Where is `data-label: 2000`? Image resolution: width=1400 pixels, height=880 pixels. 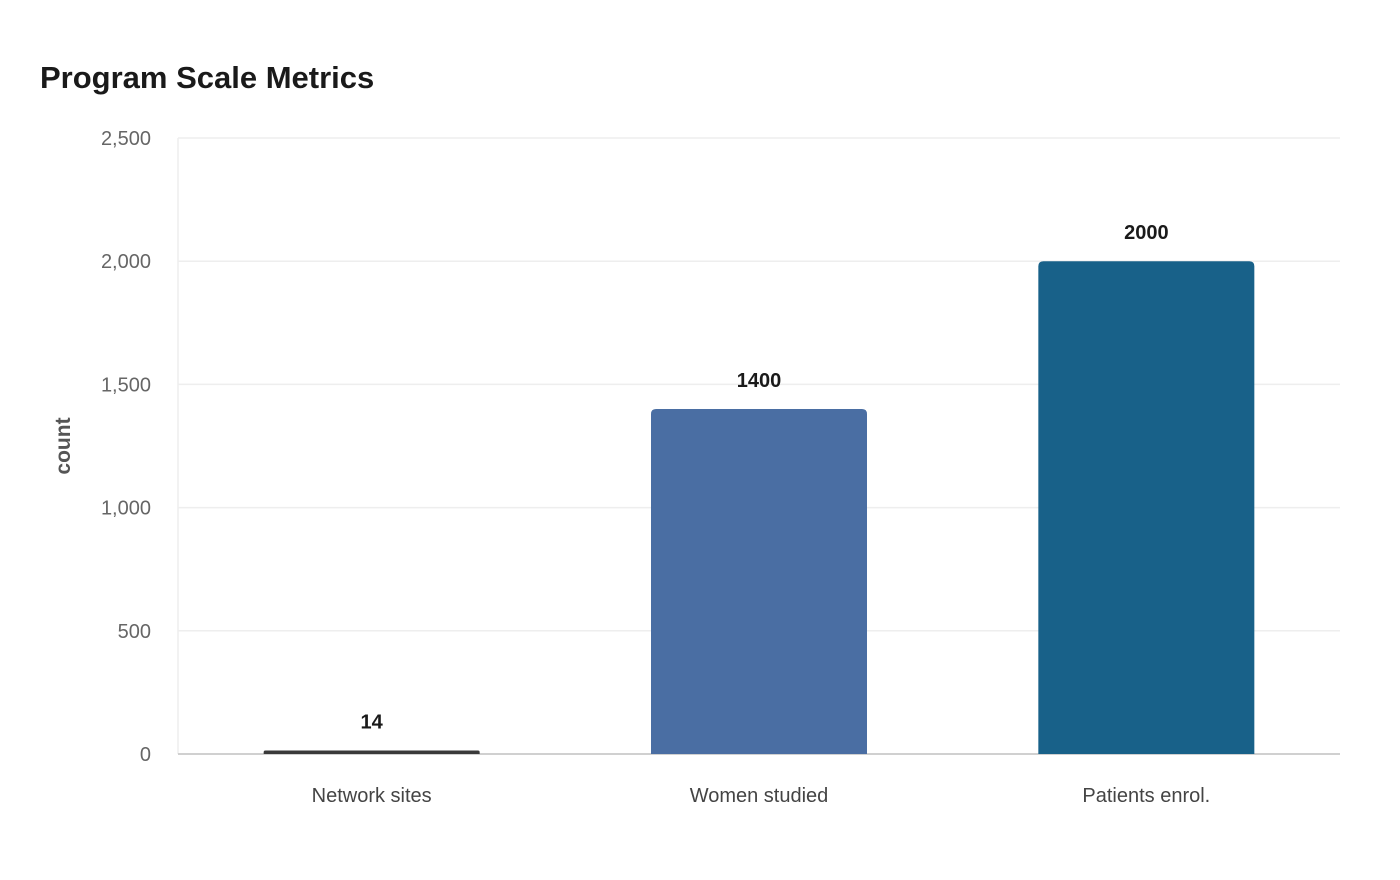 data-label: 2000 is located at coordinates (1146, 233).